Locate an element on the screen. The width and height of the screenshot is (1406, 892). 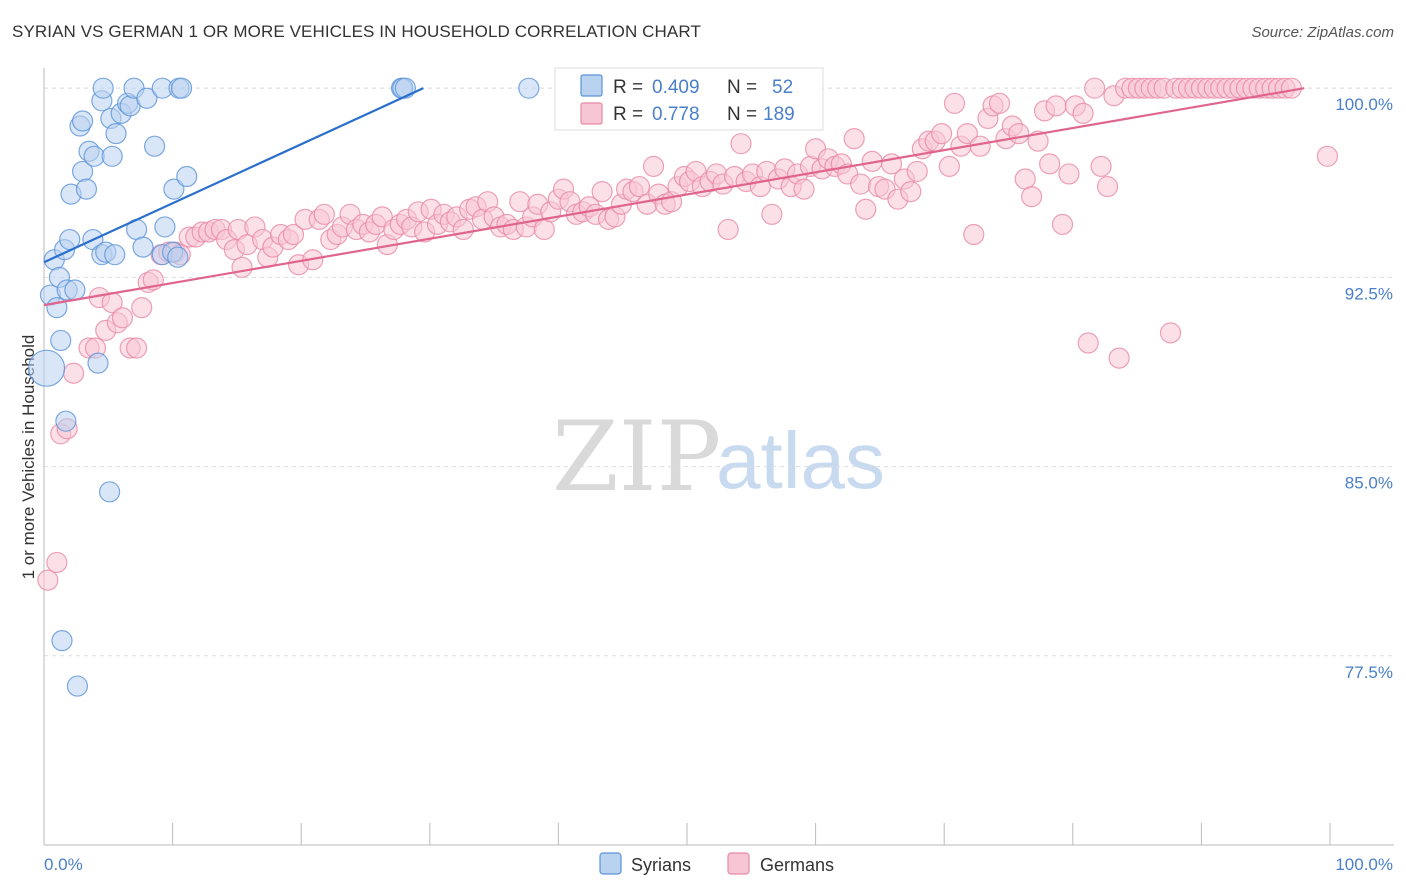
legend-n-label-germans: N = is located at coordinates (742, 114).